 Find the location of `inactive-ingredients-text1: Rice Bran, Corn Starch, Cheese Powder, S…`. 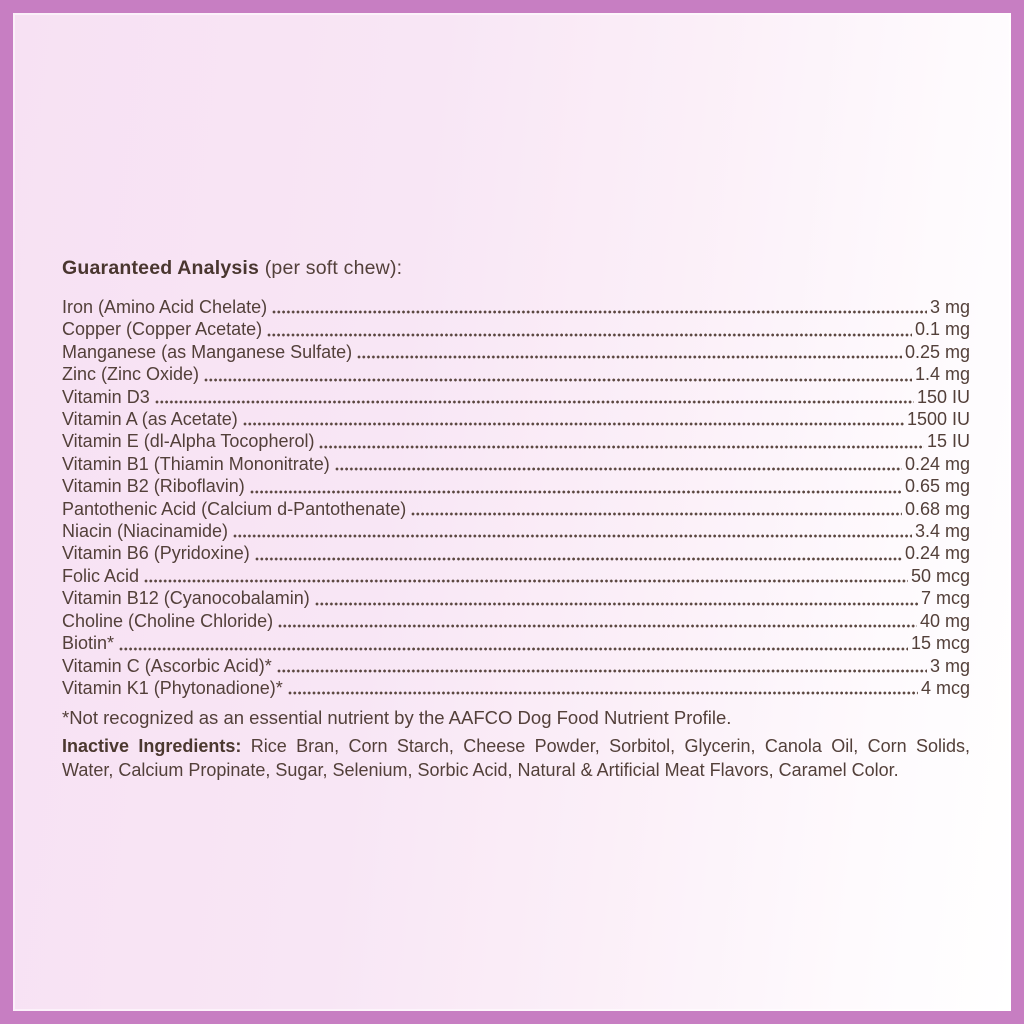

inactive-ingredients-text1: Rice Bran, Corn Starch, Cheese Powder, S… is located at coordinates (610, 746).